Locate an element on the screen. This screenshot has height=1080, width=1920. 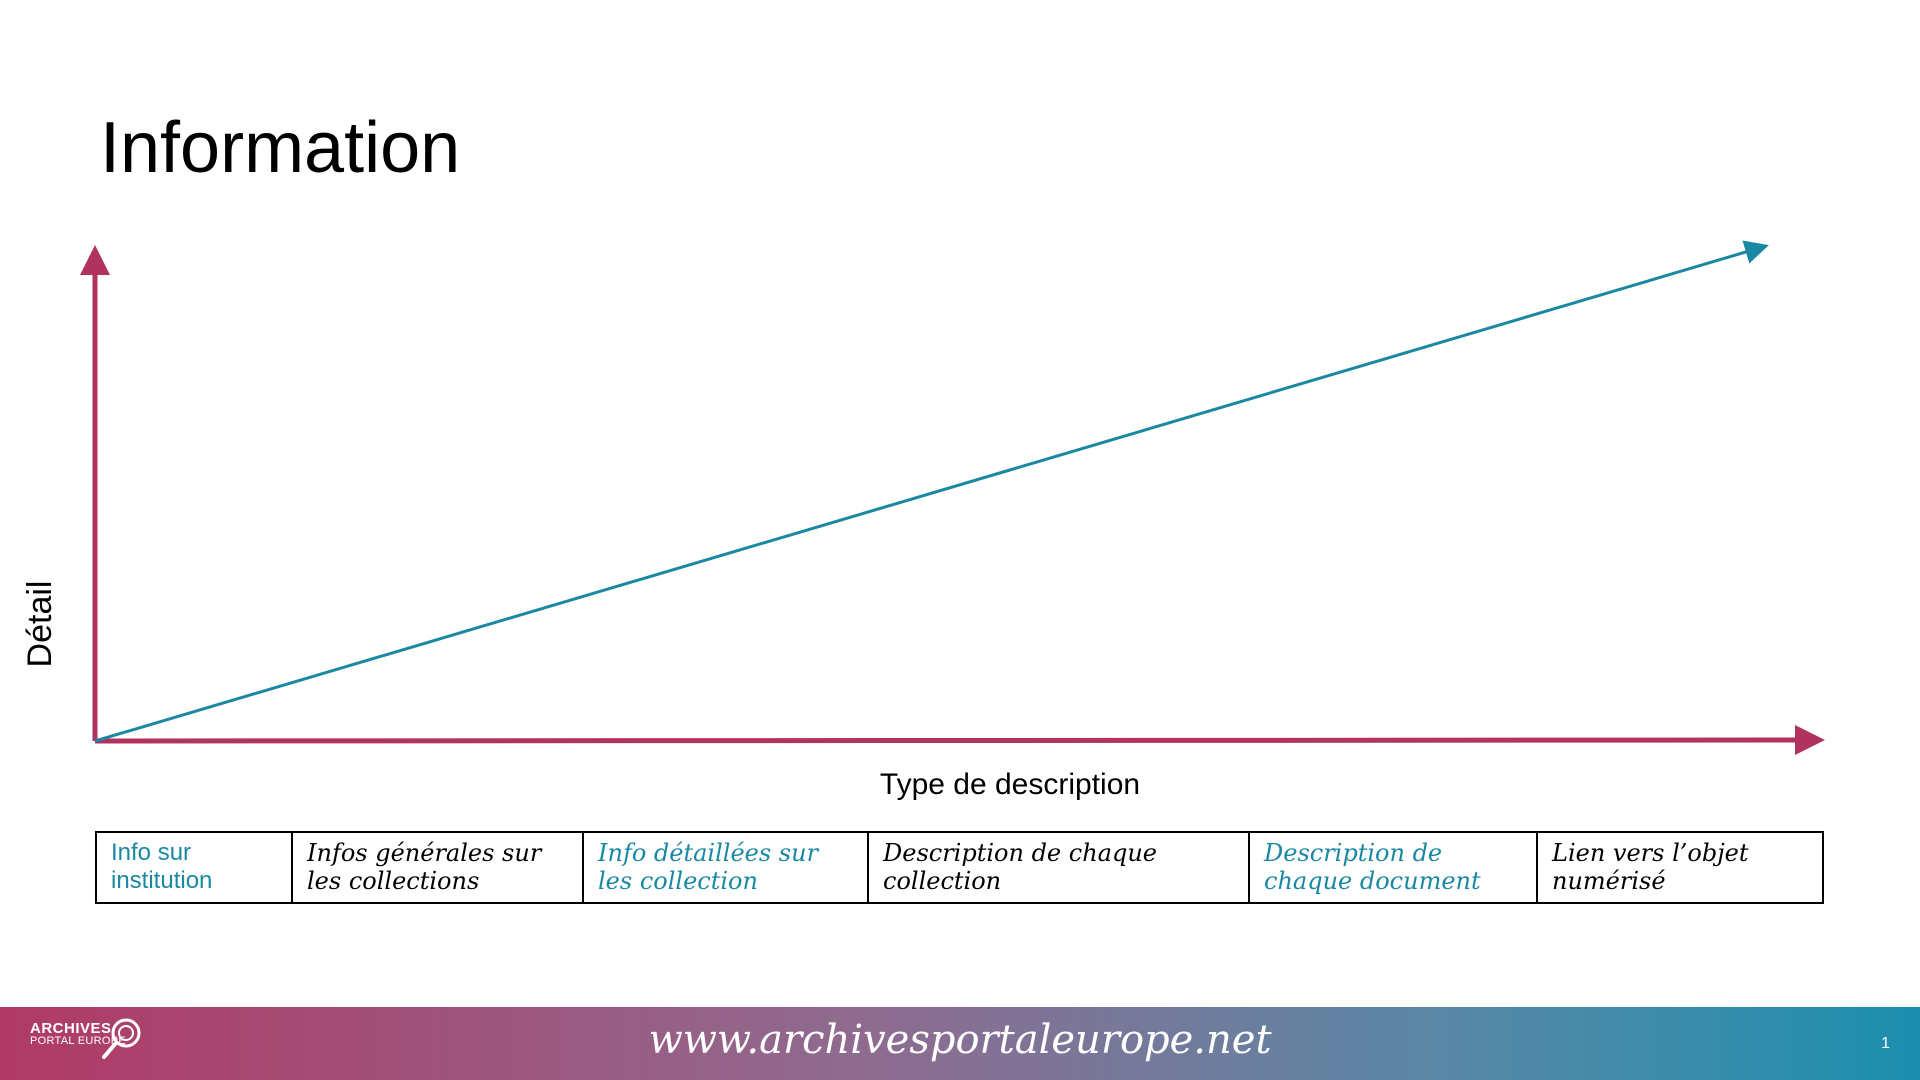
table-cell-institution: Info sur institution is located at coordinates (162, 866).